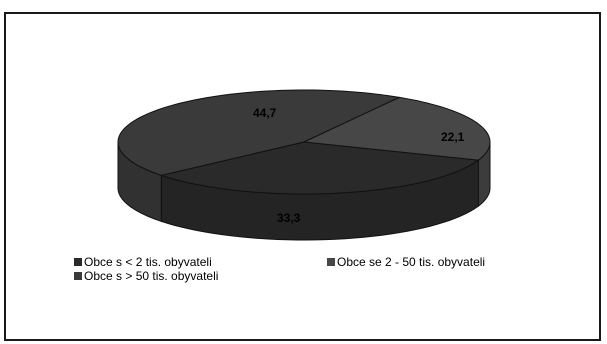 Image resolution: width=607 pixels, height=344 pixels. I want to click on data-label-0: 33,3, so click(289, 218).